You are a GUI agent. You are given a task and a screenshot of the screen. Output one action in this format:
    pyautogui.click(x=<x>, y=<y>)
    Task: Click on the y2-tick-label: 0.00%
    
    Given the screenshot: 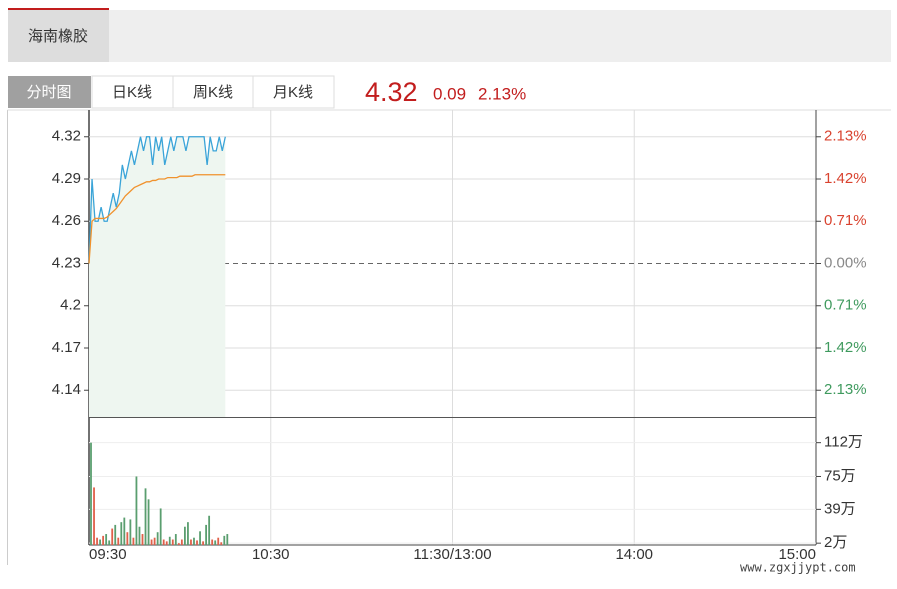 What is the action you would take?
    pyautogui.click(x=845, y=262)
    